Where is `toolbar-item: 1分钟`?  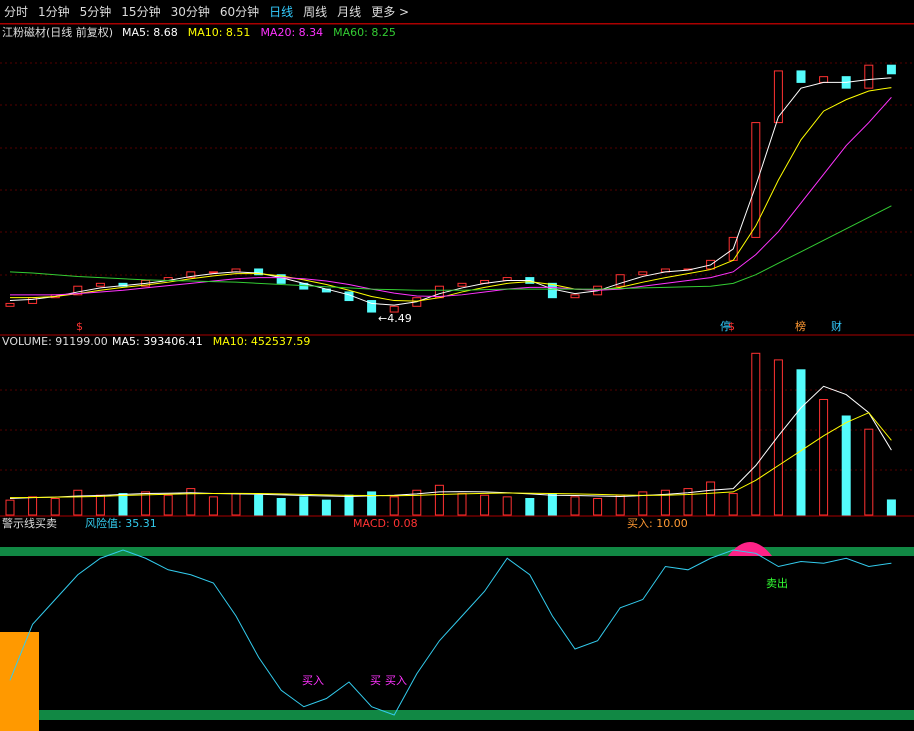 toolbar-item: 1分钟 is located at coordinates (54, 12).